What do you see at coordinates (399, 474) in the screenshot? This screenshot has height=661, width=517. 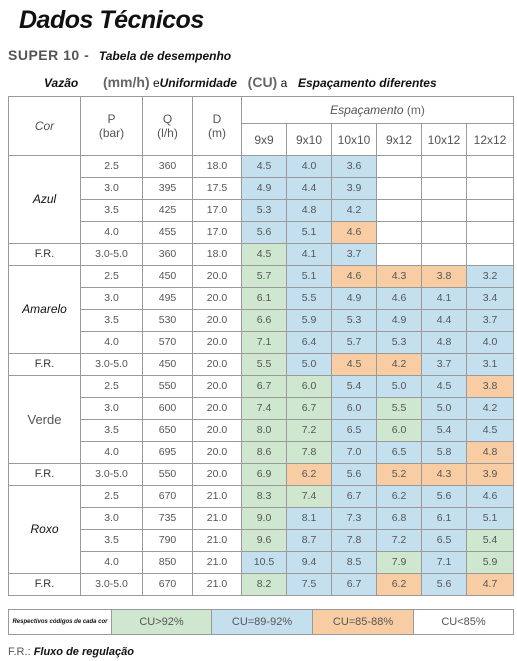 I see `rate-cell: 5.2` at bounding box center [399, 474].